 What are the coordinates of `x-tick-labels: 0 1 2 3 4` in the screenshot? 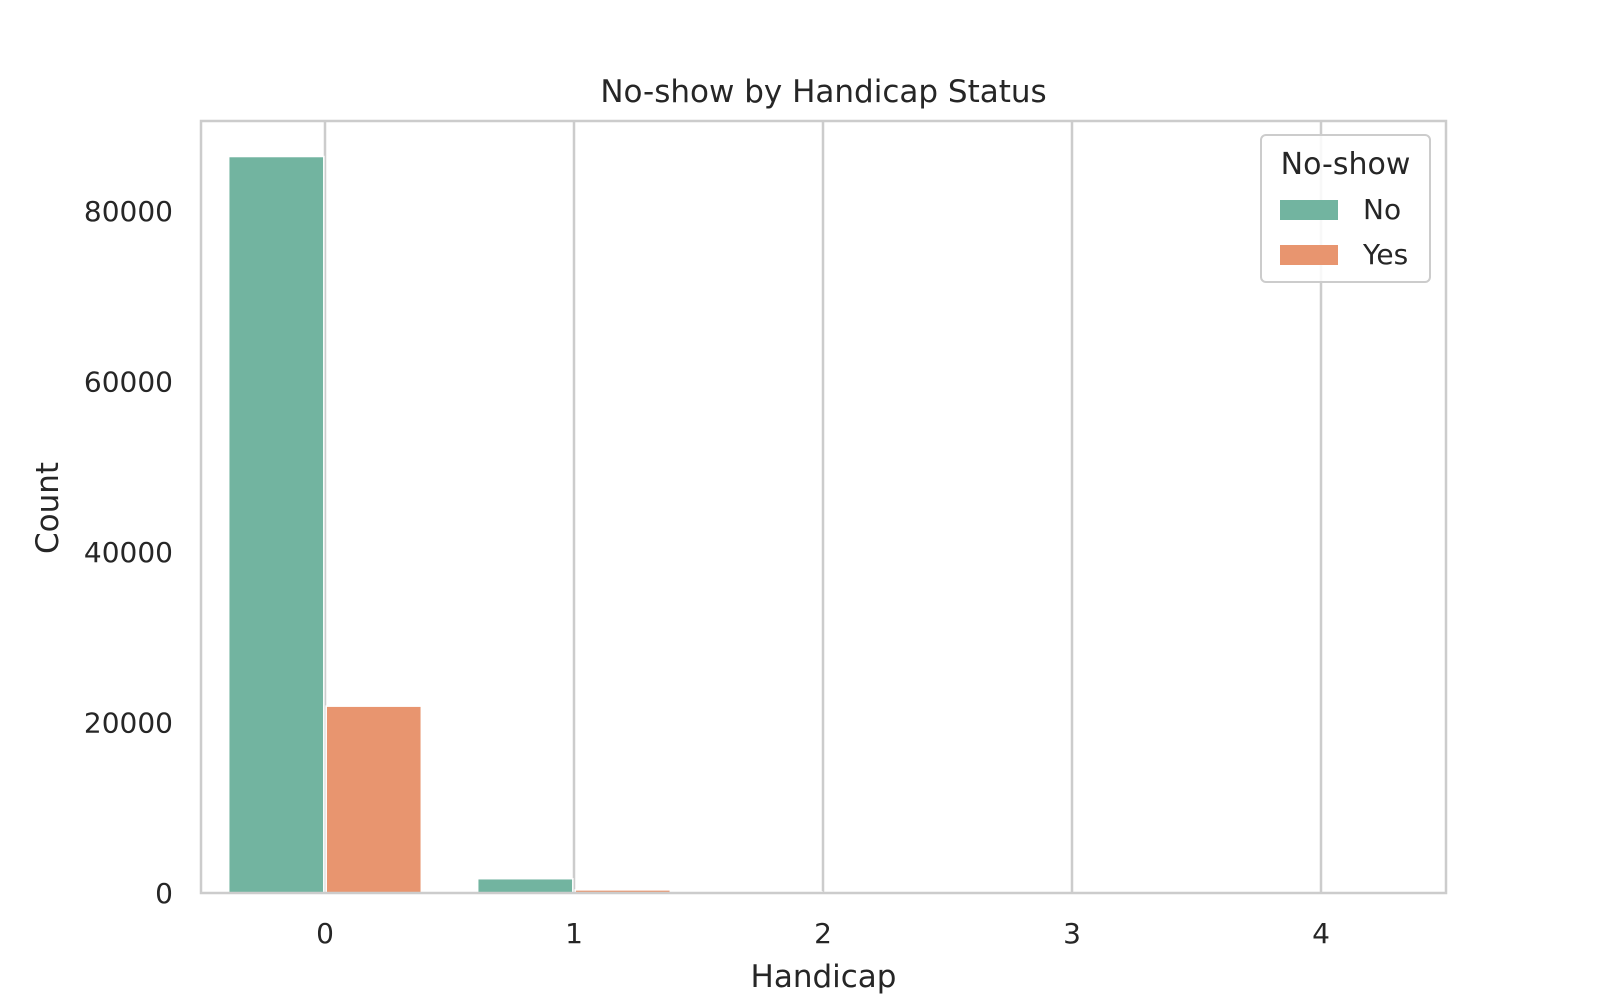 It's located at (823, 933).